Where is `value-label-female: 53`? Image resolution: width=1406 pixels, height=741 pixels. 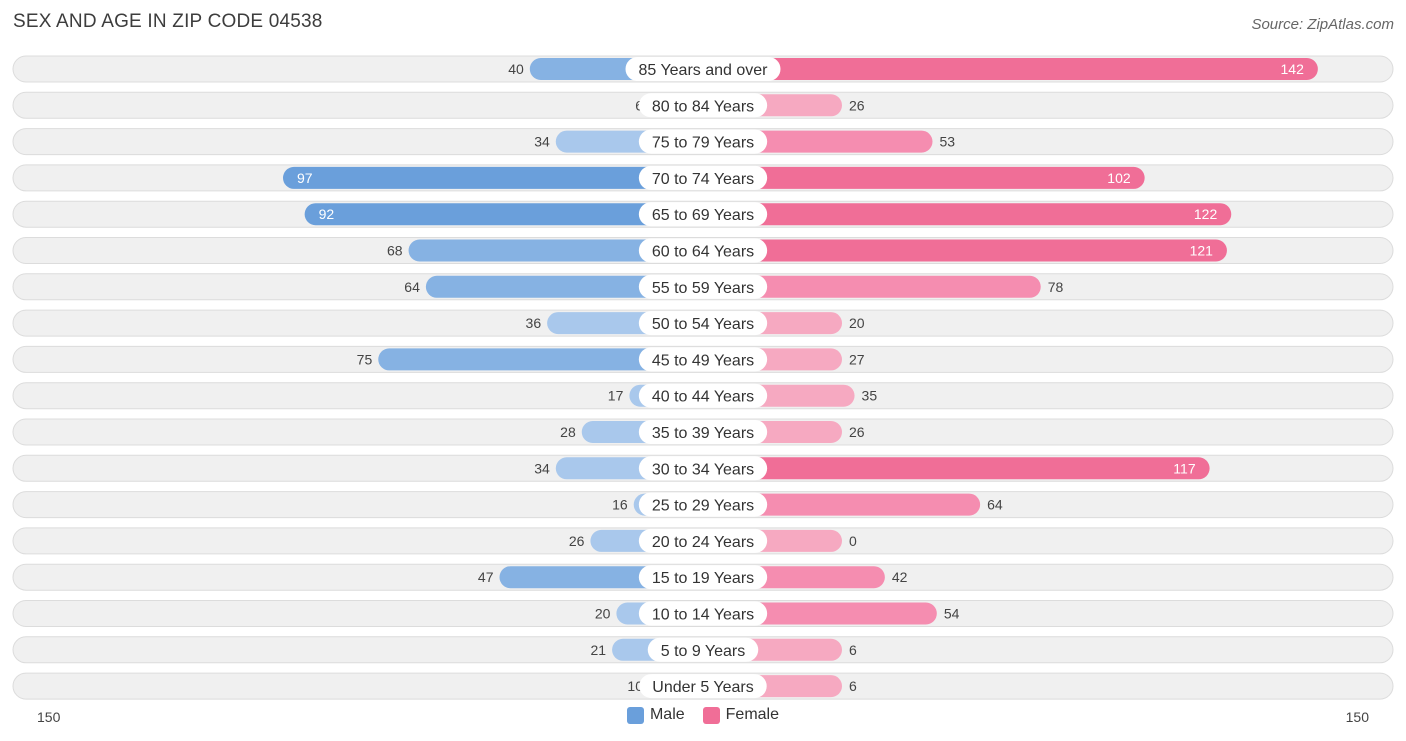 value-label-female: 53 is located at coordinates (947, 142).